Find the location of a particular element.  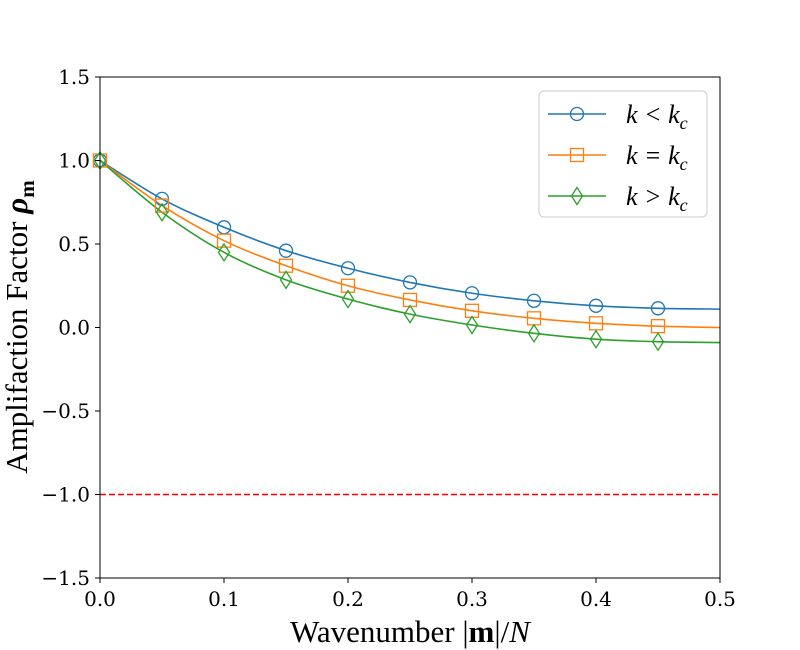

y-tick-label: 1.0 is located at coordinates (74, 161).